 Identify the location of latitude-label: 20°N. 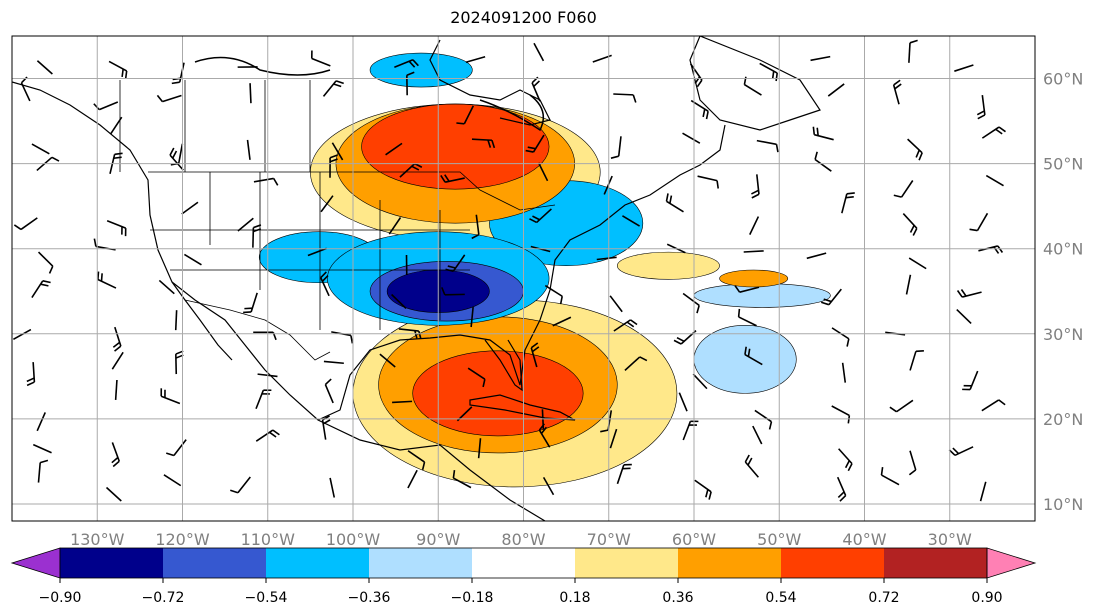
(1063, 419).